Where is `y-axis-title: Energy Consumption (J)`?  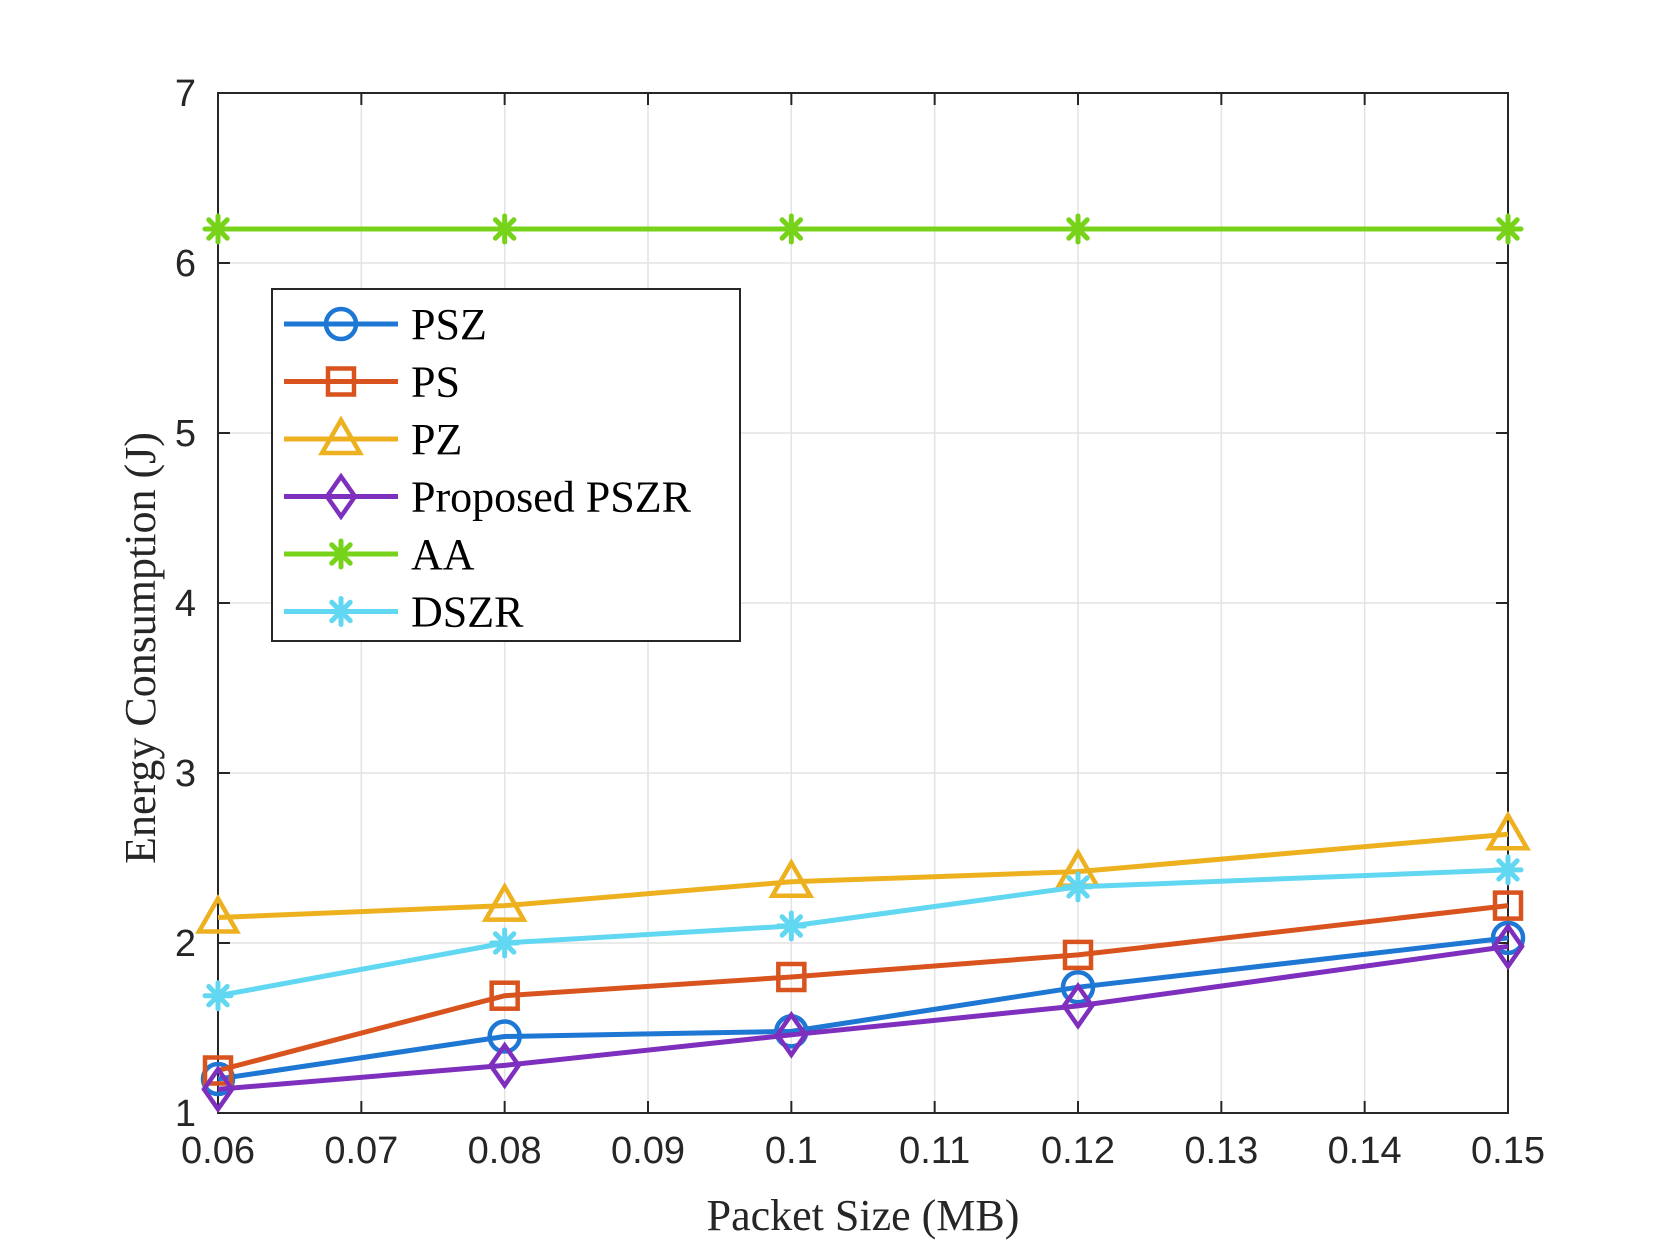 y-axis-title: Energy Consumption (J) is located at coordinates (140, 648).